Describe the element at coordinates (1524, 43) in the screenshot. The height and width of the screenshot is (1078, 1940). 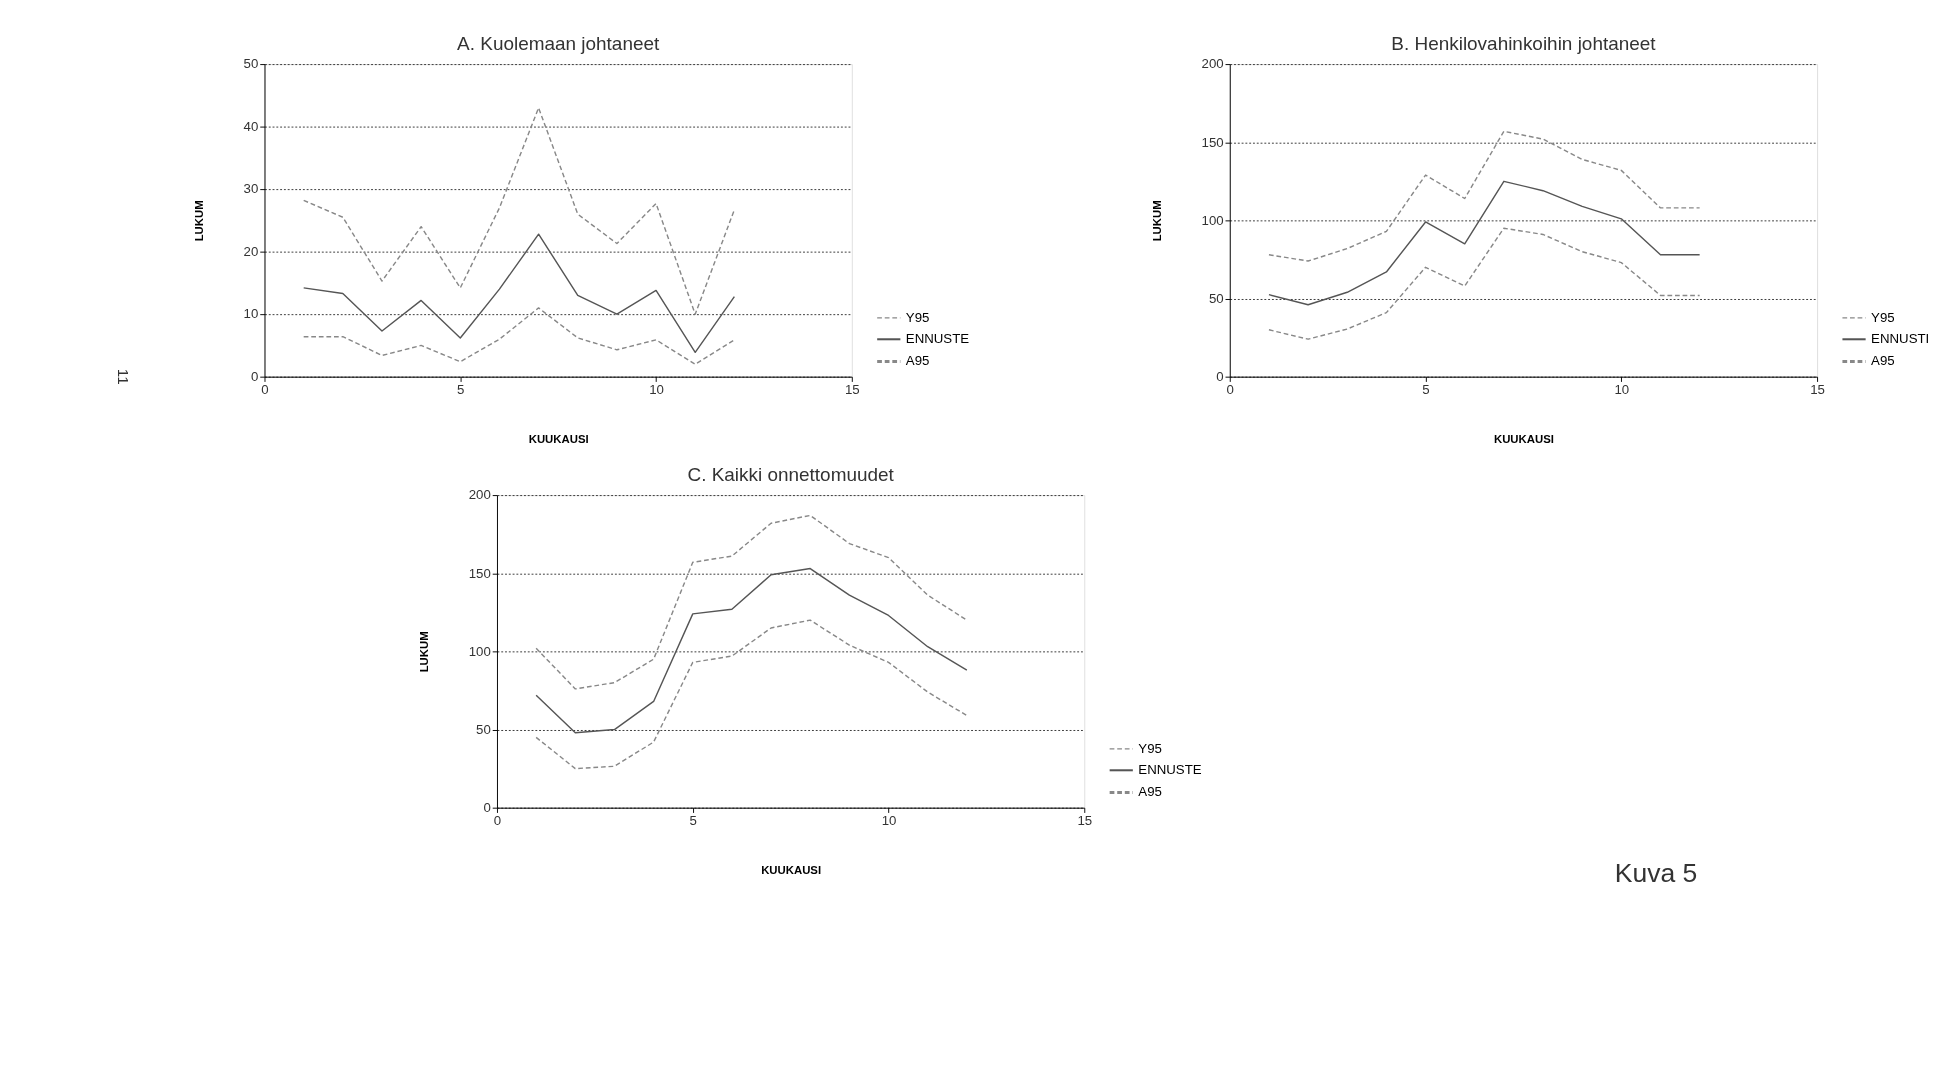
I see `chart-title: B. Henkilovahinkoihin johtaneet` at that location.